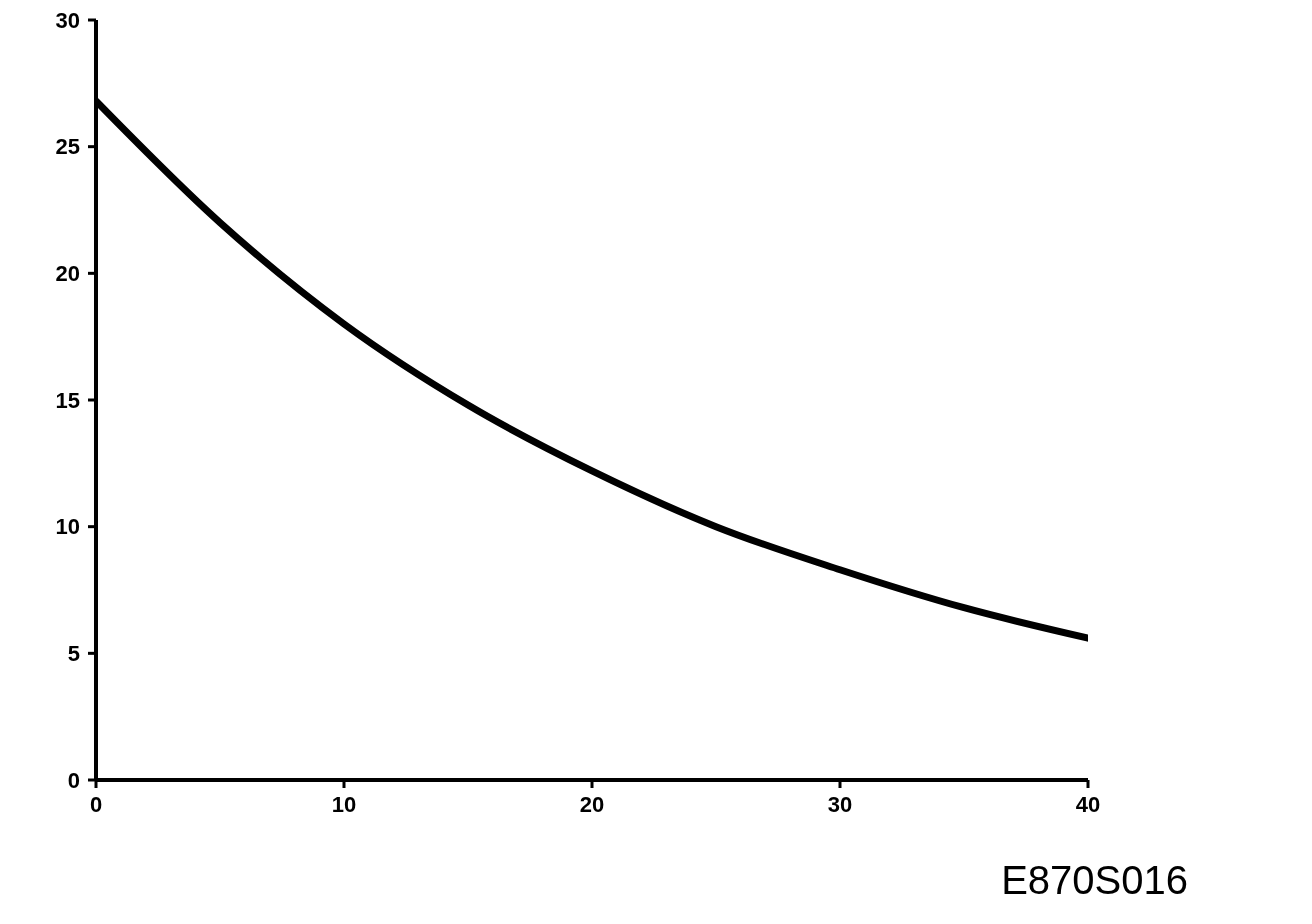 The width and height of the screenshot is (1312, 924). I want to click on y-tick-label: 25, so click(67, 147).